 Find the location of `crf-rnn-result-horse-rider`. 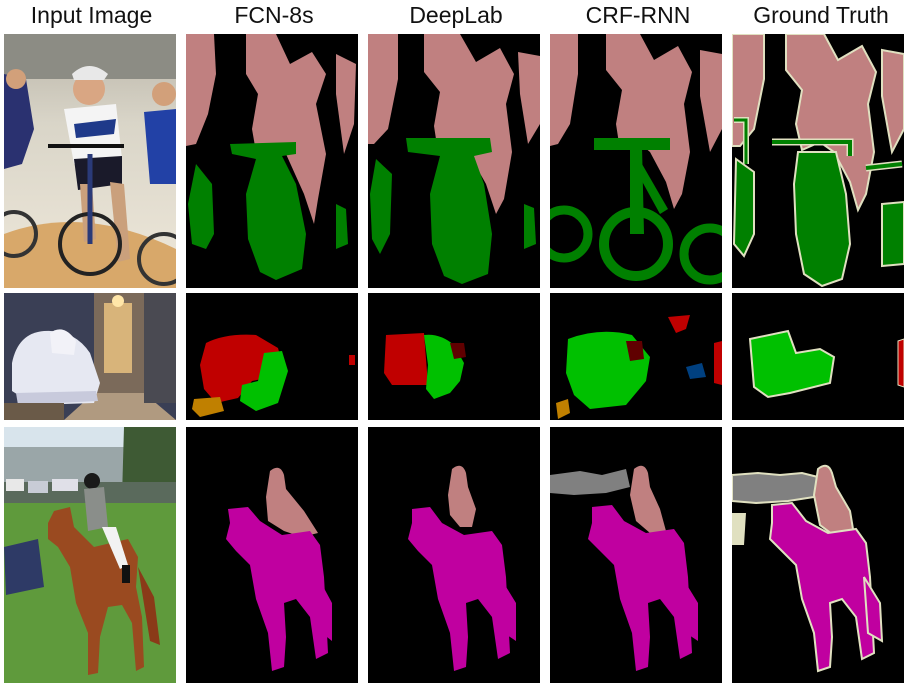

crf-rnn-result-horse-rider is located at coordinates (636, 555).